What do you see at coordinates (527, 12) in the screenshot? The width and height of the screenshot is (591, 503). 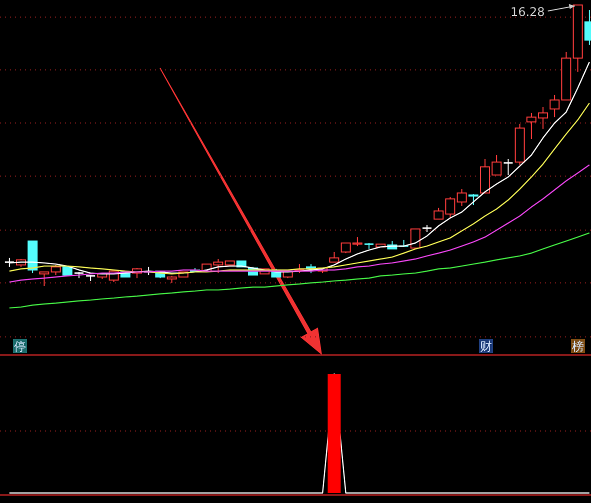 I see `annotation: 16.28` at bounding box center [527, 12].